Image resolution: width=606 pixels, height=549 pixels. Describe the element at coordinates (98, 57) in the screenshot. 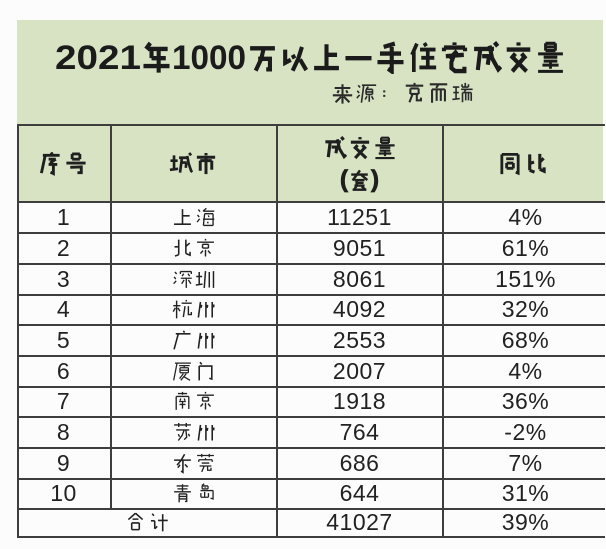

I see `svg-text: 2021` at that location.